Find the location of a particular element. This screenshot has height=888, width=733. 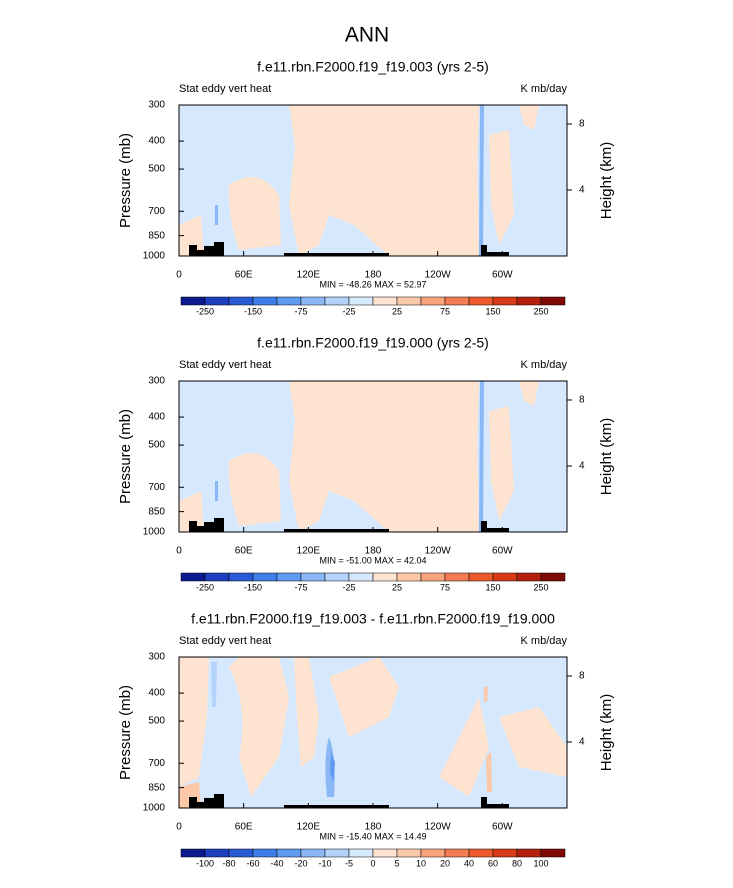

panel-title: f.e11.rbn.F2000.f19_f19.003 (yrs 2-5) is located at coordinates (373, 67).